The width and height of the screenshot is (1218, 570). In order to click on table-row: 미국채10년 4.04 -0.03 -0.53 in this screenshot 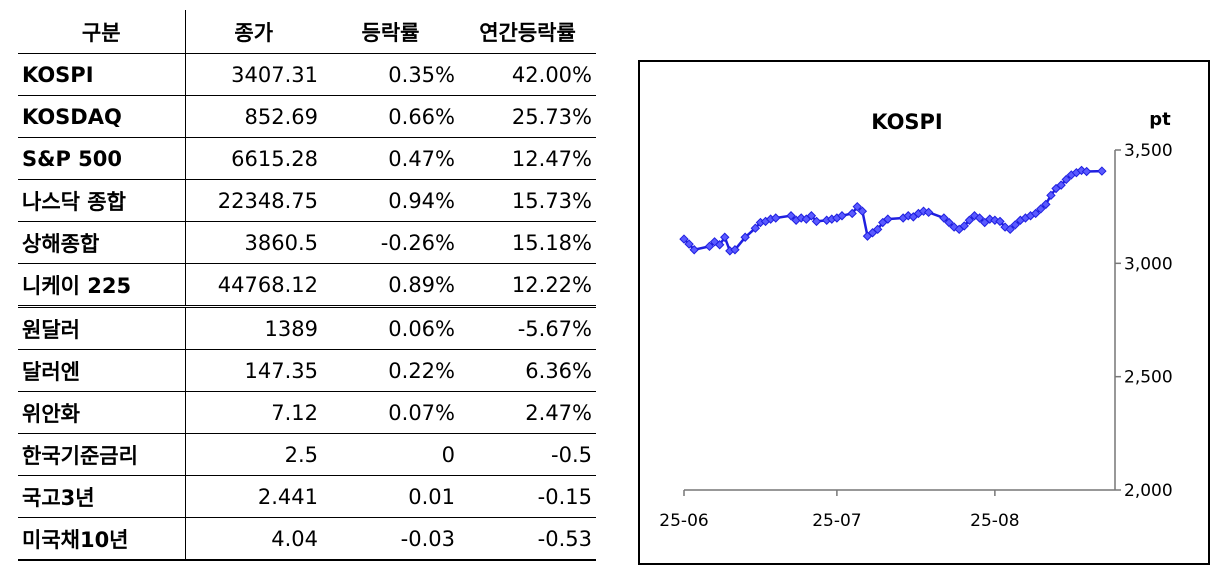, I will do `click(307, 539)`.